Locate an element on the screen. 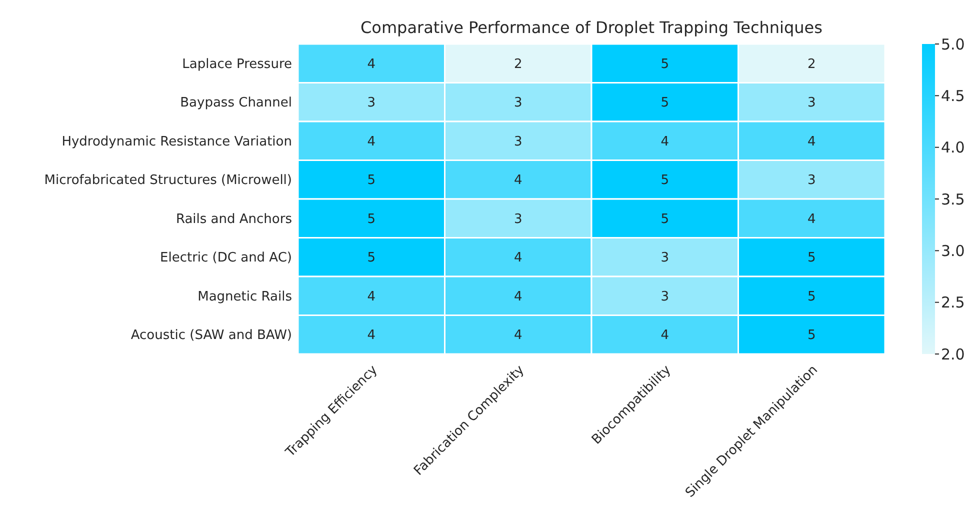  y-tick-label: Rails and Anchors is located at coordinates (234, 219).